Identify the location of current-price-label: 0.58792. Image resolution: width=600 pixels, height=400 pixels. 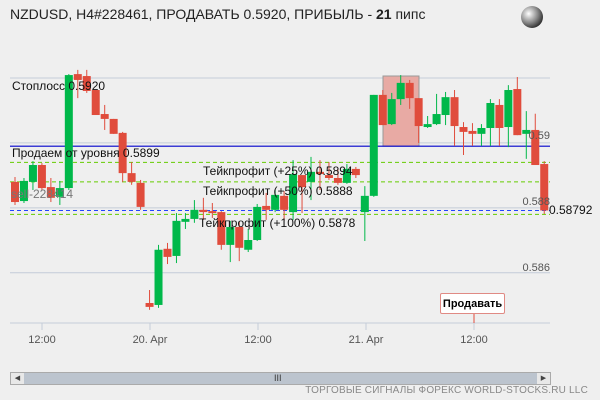
(571, 210).